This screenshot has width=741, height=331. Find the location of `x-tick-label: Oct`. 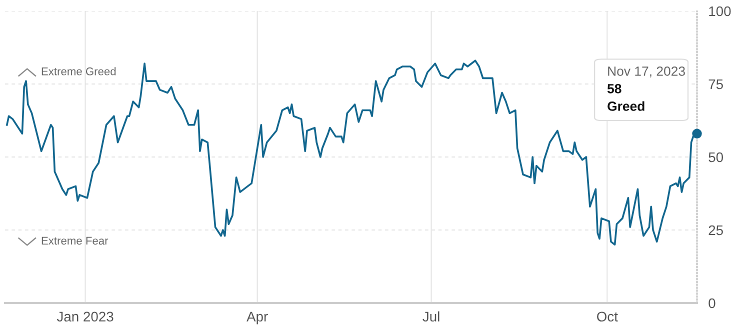

x-tick-label: Oct is located at coordinates (607, 317).